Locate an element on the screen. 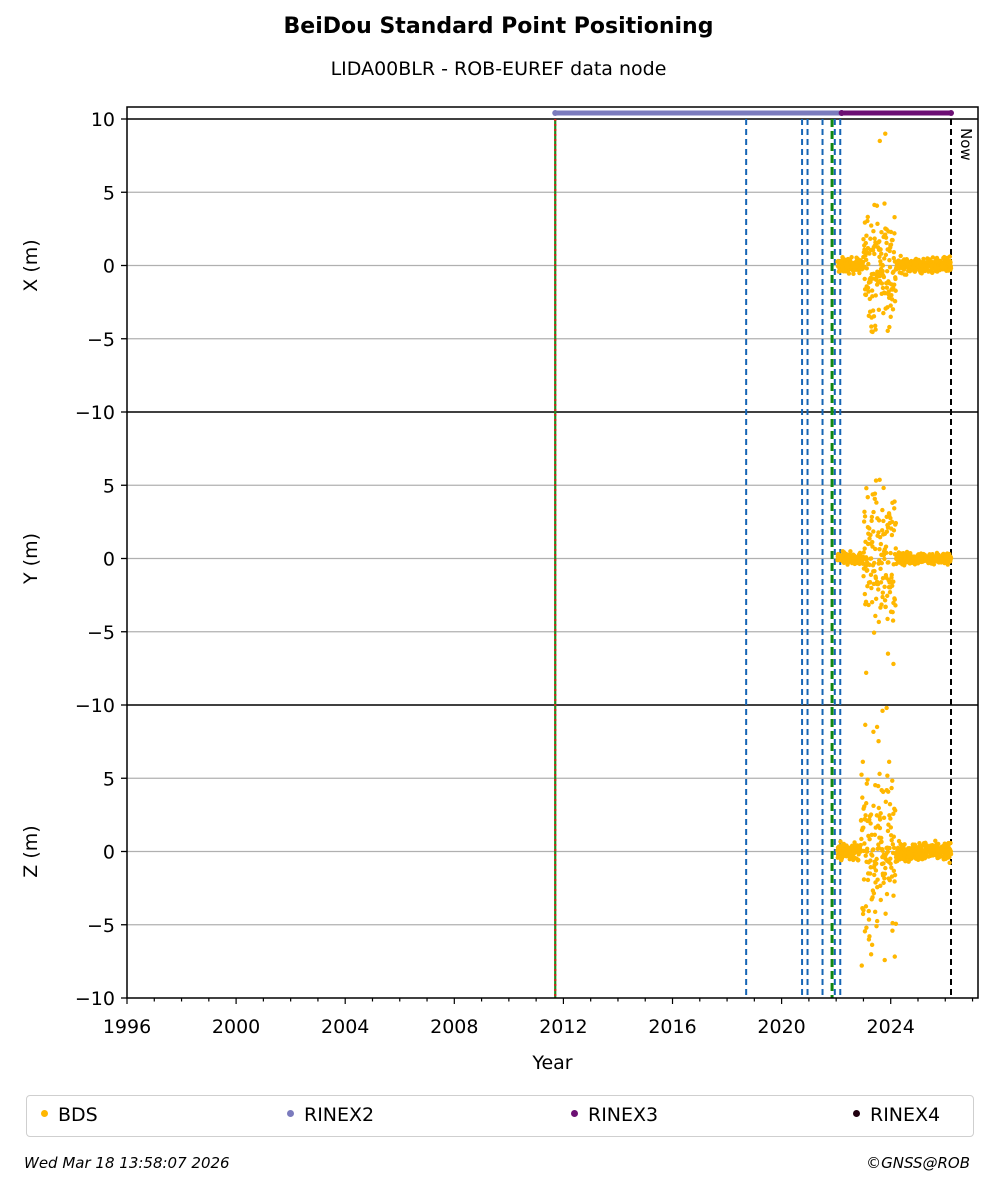 This screenshot has height=1194, width=997. legend-label-rinex2: RINEX2 is located at coordinates (339, 1115).